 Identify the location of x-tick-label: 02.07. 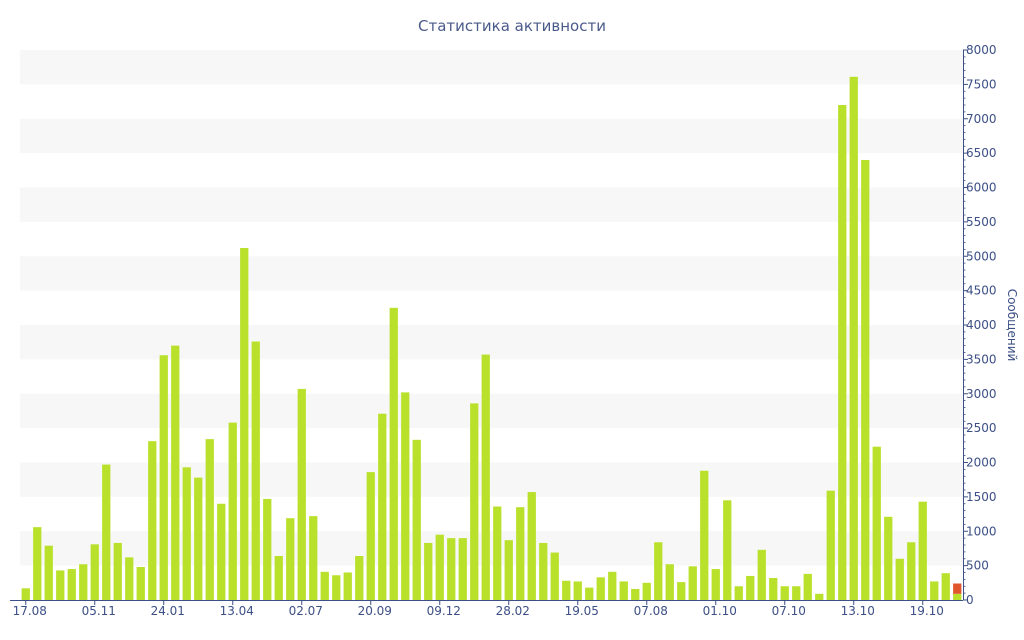
(306, 611).